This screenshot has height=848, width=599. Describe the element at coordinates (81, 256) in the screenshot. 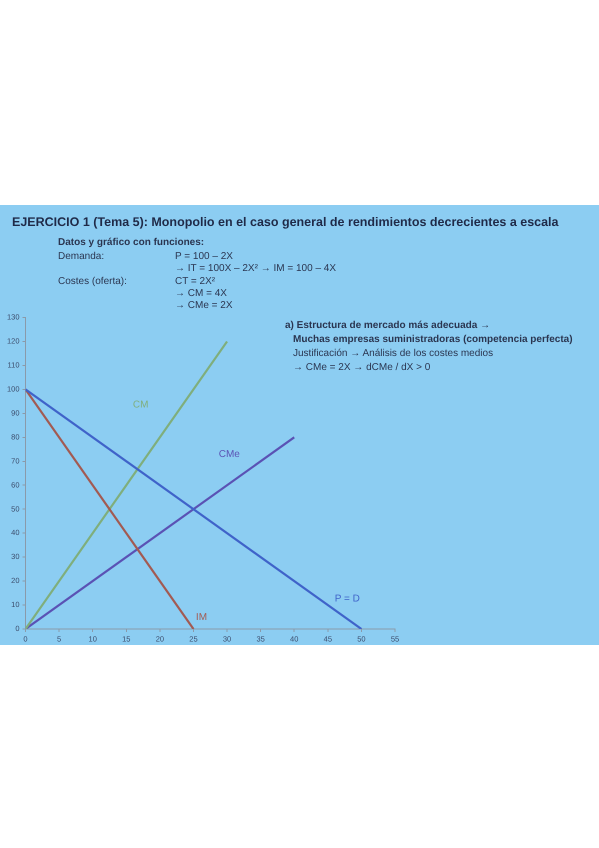

I see `text: Demanda:` at that location.